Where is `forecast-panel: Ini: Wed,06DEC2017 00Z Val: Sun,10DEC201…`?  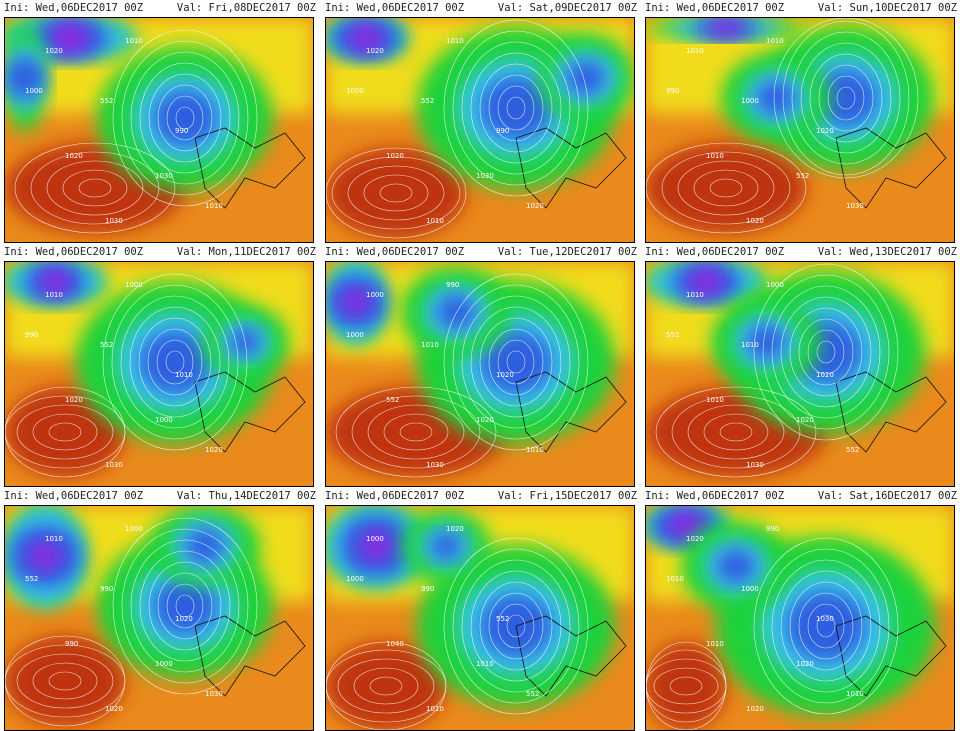
forecast-panel: Ini: Wed,06DEC2017 00Z Val: Sun,10DEC201… is located at coordinates (800, 121).